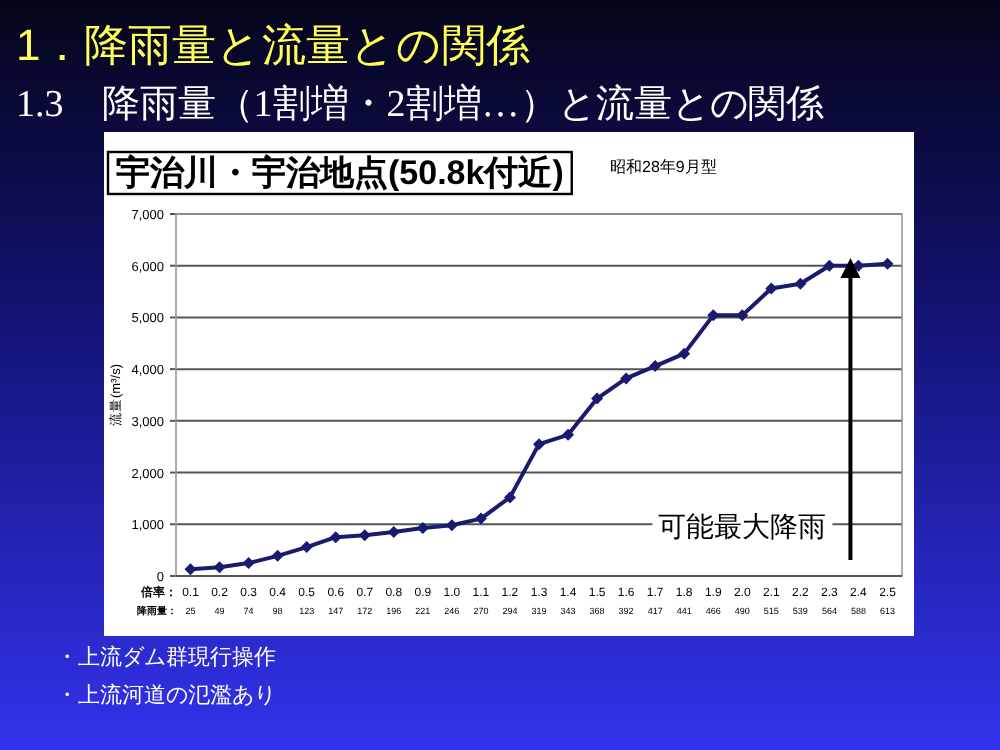  Describe the element at coordinates (340, 173) in the screenshot. I see `chart-title: 宇治川・宇治地点(50.8k付近)` at that location.